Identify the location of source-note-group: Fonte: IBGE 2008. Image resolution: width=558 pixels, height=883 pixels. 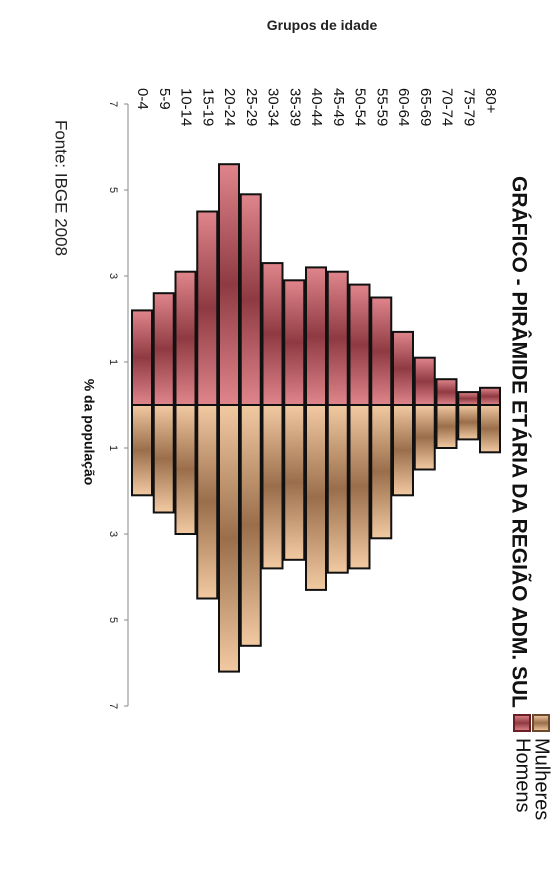
(61, 188).